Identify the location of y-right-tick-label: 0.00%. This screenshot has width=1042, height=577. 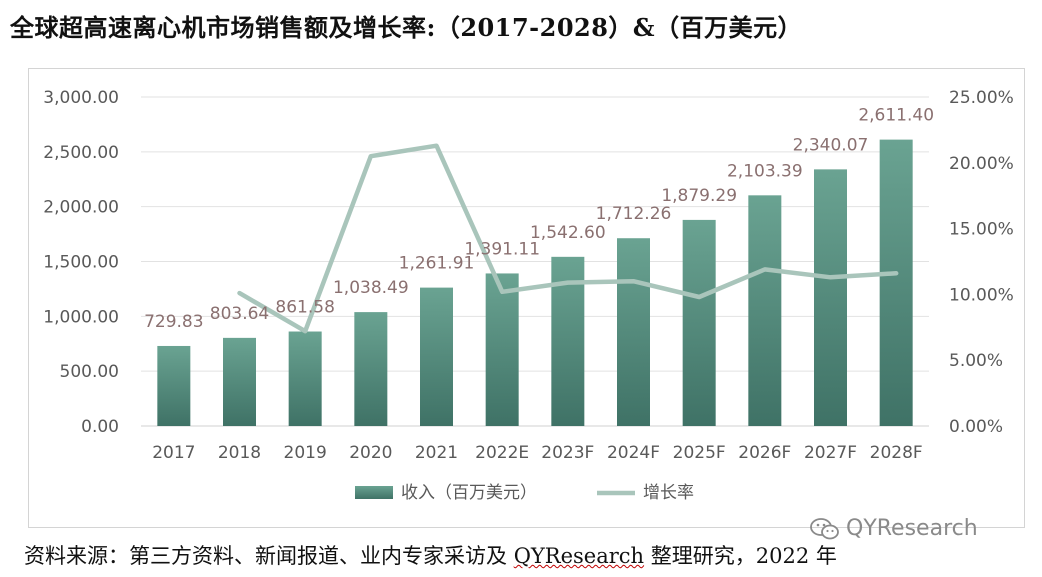
(976, 427).